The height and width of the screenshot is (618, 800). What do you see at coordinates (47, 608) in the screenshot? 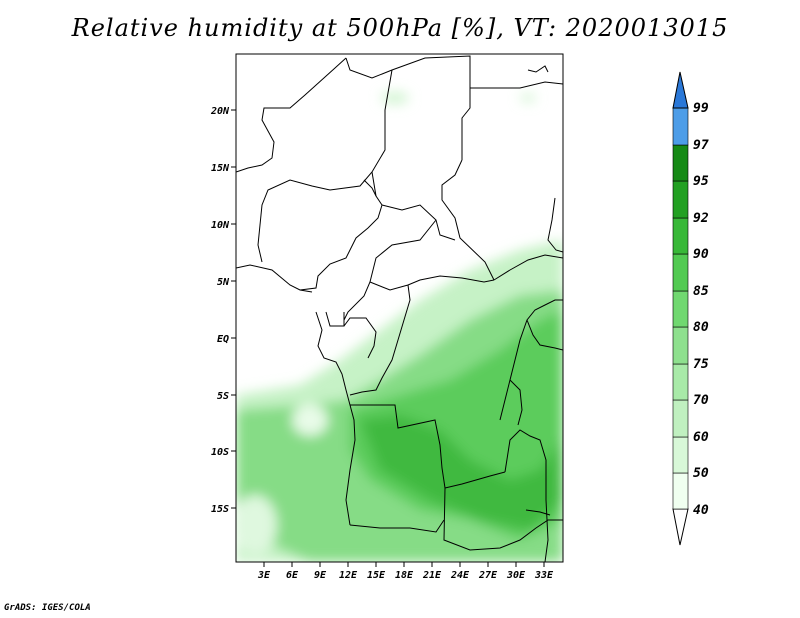
I see `grads-credit: GrADS: IGES/COLA` at bounding box center [47, 608].